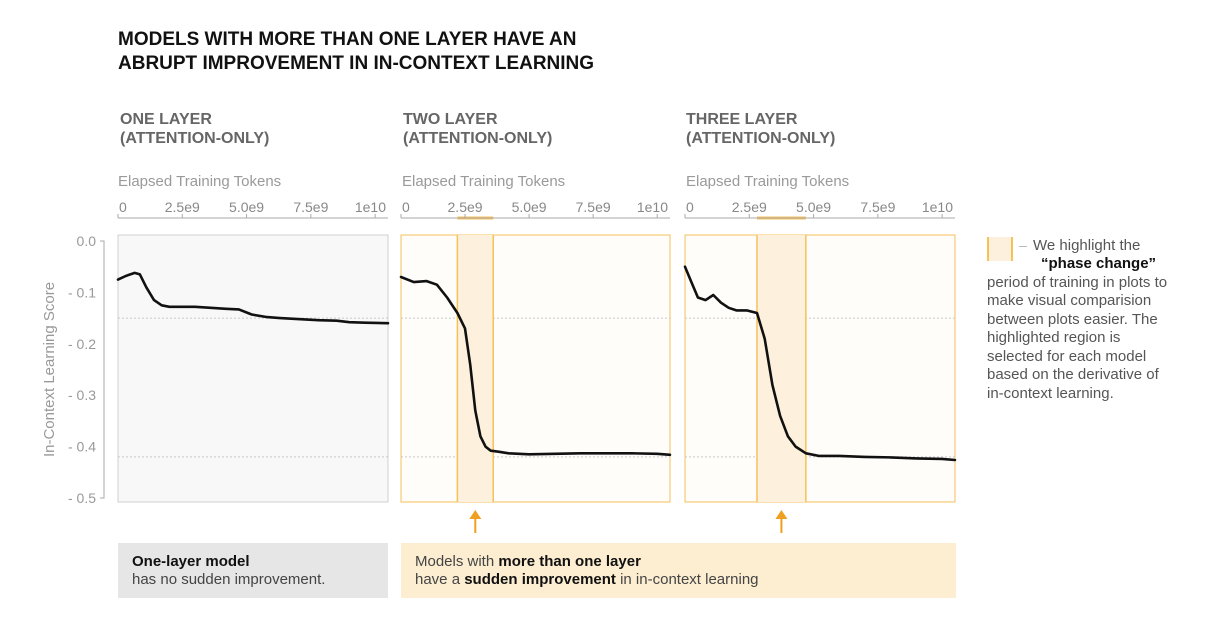 The height and width of the screenshot is (621, 1220). I want to click on y-tick-label: - 0.2, so click(82, 344).